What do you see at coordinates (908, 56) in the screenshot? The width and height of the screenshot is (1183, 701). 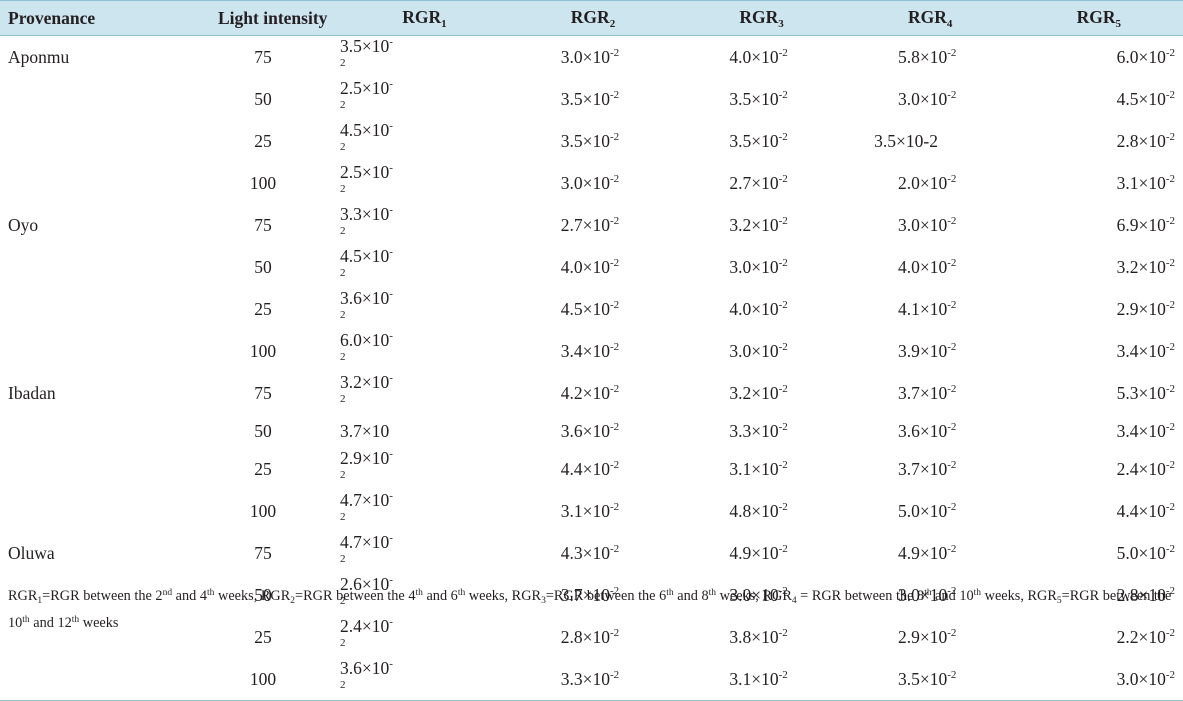 I see `mantissa: 5.8` at bounding box center [908, 56].